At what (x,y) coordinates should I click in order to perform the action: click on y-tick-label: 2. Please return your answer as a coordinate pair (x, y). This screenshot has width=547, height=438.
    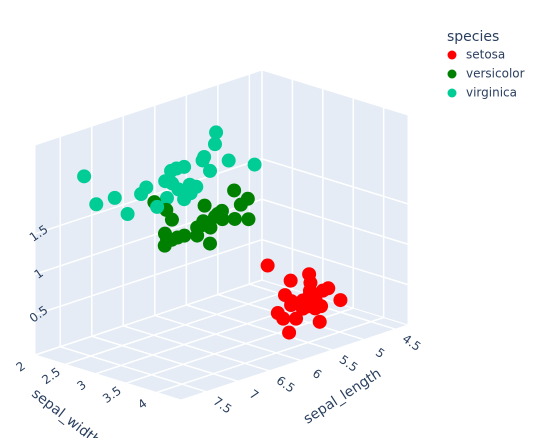
    Looking at the image, I should click on (21, 367).